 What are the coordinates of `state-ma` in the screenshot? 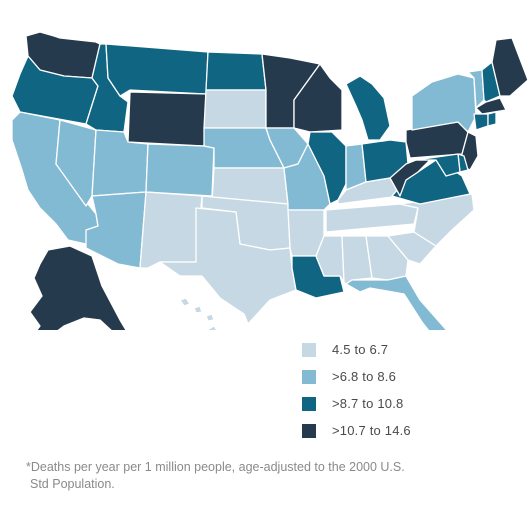 It's located at (491, 106).